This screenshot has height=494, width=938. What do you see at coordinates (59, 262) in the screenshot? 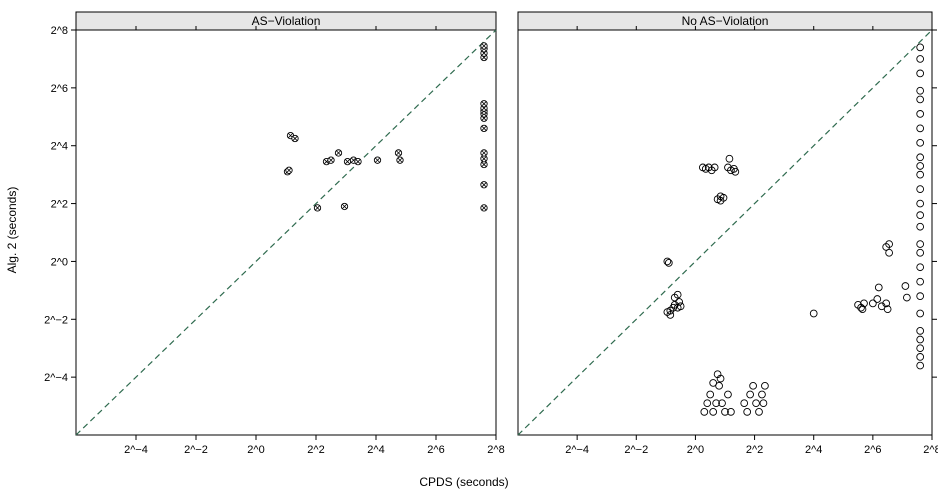
I see `y-tick-label: 2^0` at bounding box center [59, 262].